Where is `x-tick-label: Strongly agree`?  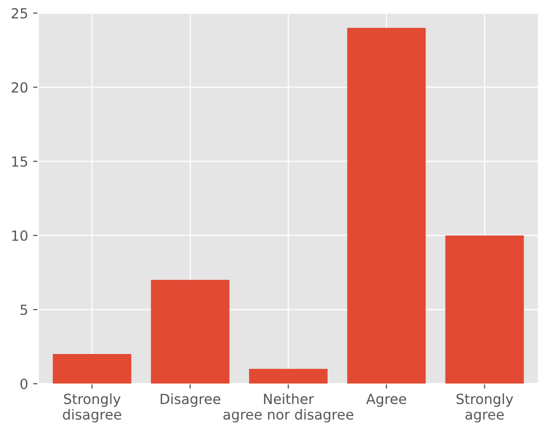
x-tick-label: Strongly agree is located at coordinates (485, 407).